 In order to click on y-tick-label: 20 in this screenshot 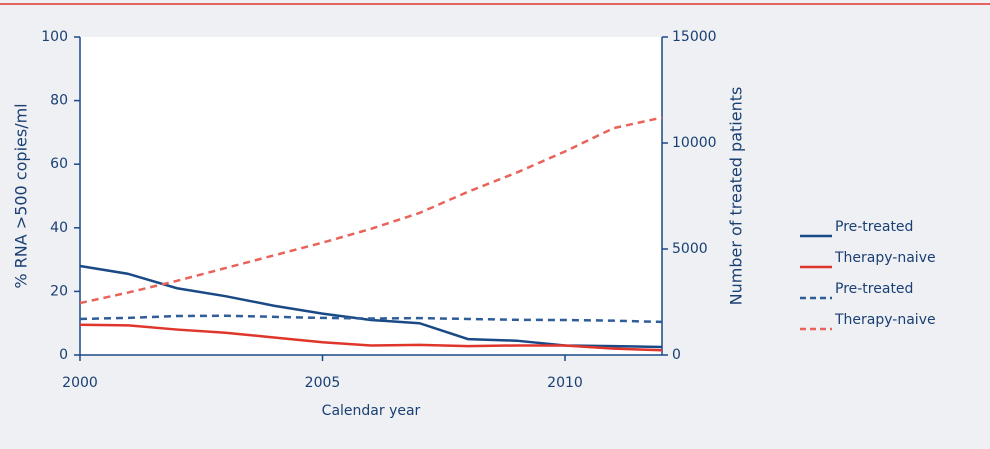, I will do `click(59, 291)`.